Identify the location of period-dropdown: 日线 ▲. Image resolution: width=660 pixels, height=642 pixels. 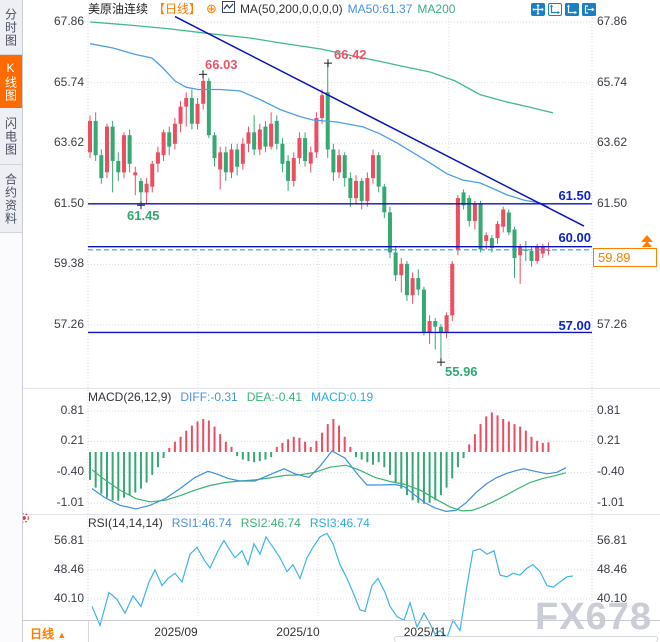
(48, 634).